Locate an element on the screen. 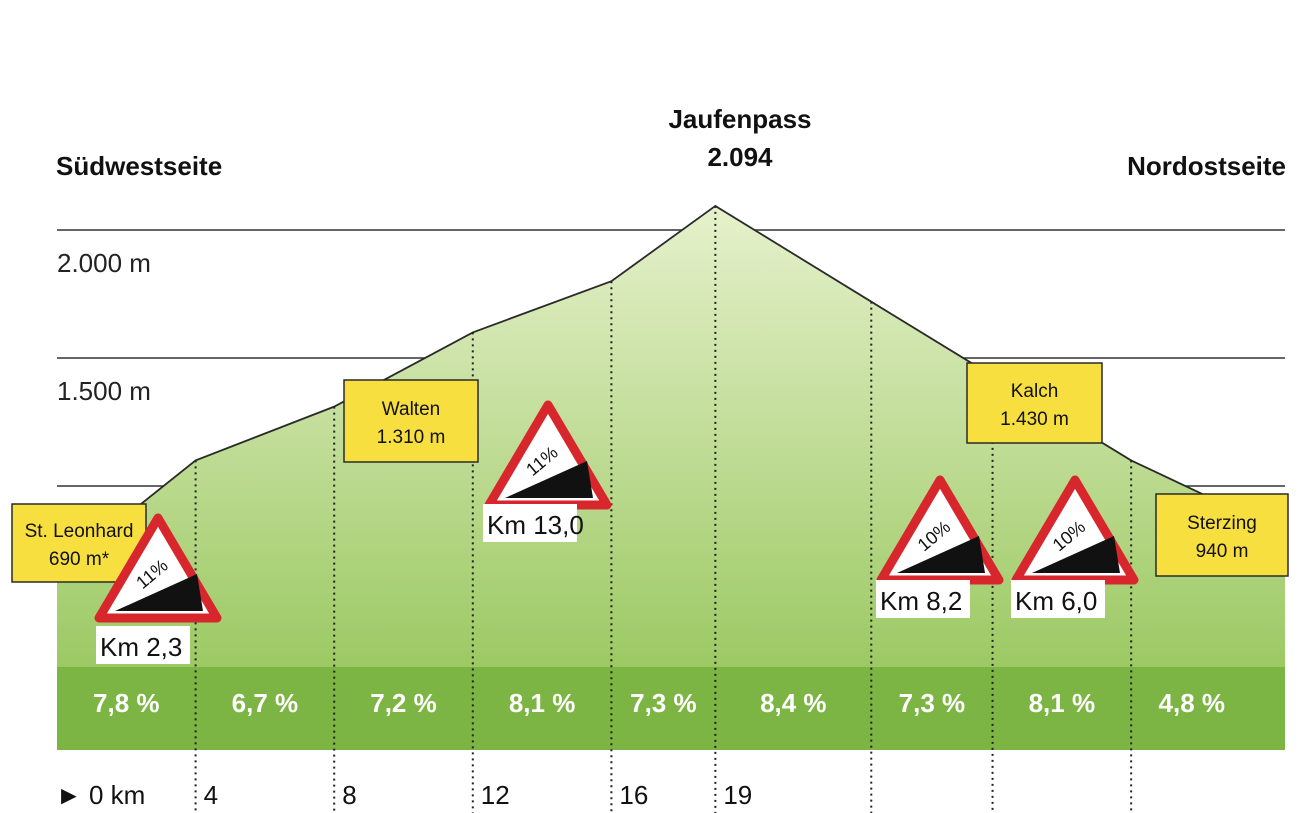 The height and width of the screenshot is (813, 1304). y-gridline-label: 2.000 m is located at coordinates (104, 263).